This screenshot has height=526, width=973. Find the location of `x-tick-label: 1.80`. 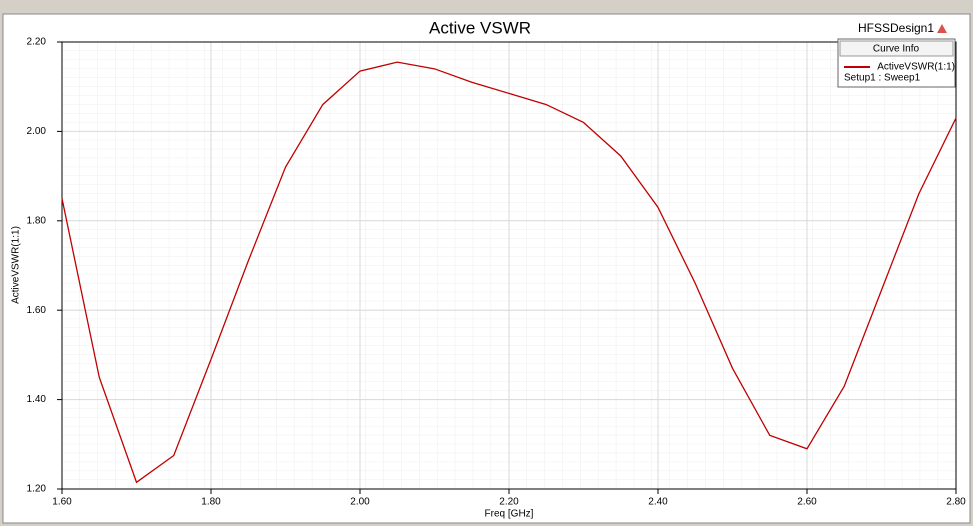

x-tick-label: 1.80 is located at coordinates (211, 502).